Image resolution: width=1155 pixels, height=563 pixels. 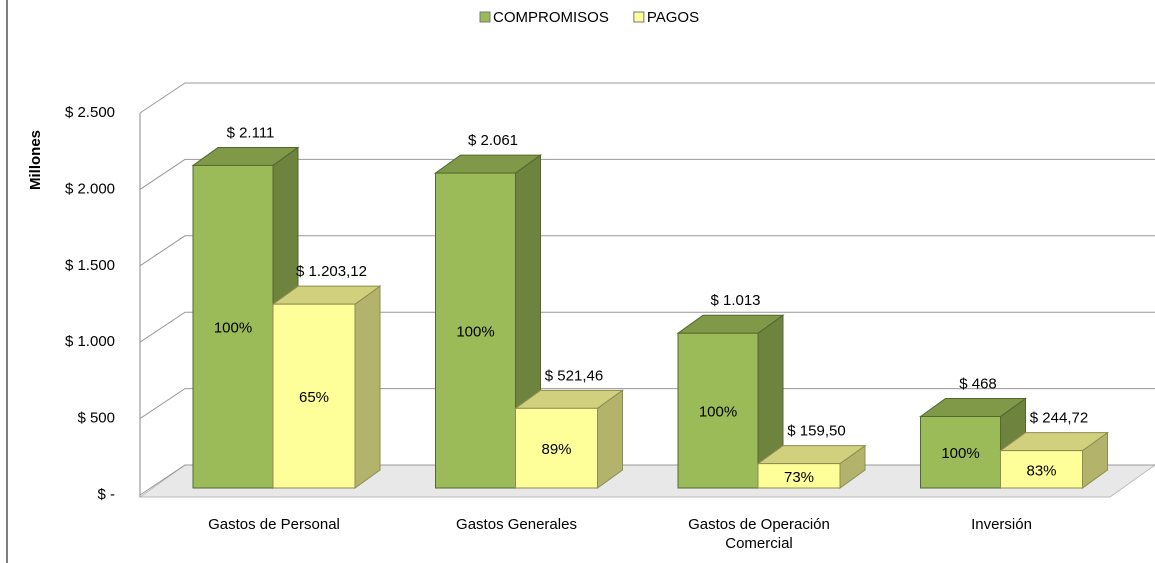 What do you see at coordinates (646, 481) in the screenshot?
I see `floor` at bounding box center [646, 481].